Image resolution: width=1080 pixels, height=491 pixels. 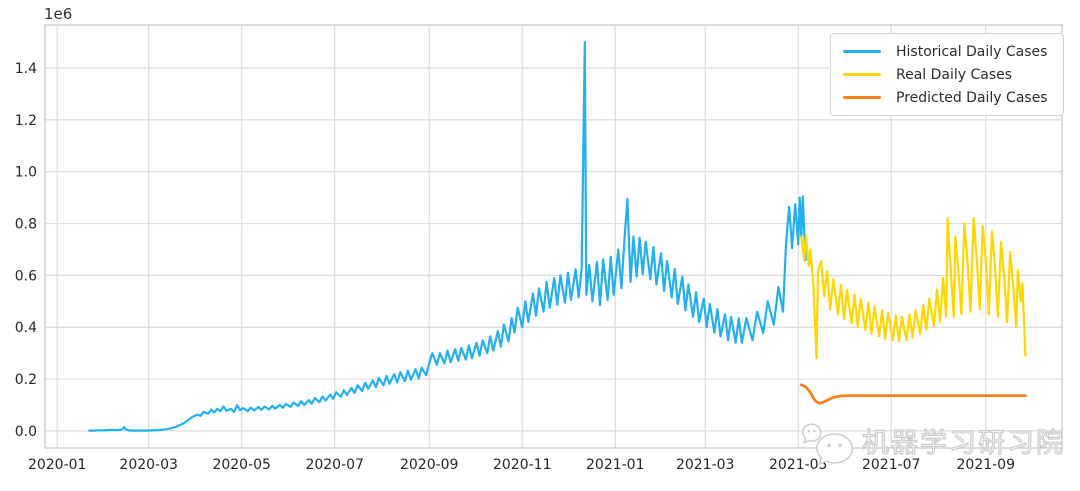 What do you see at coordinates (986, 465) in the screenshot?
I see `x-tick-label: 2021-09` at bounding box center [986, 465].